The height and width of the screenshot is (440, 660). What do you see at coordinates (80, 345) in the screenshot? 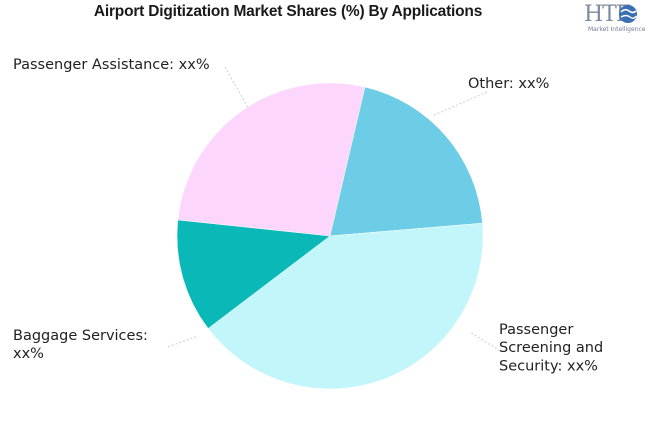
I see `slice-label-3: Baggage Services: xx%` at bounding box center [80, 345].